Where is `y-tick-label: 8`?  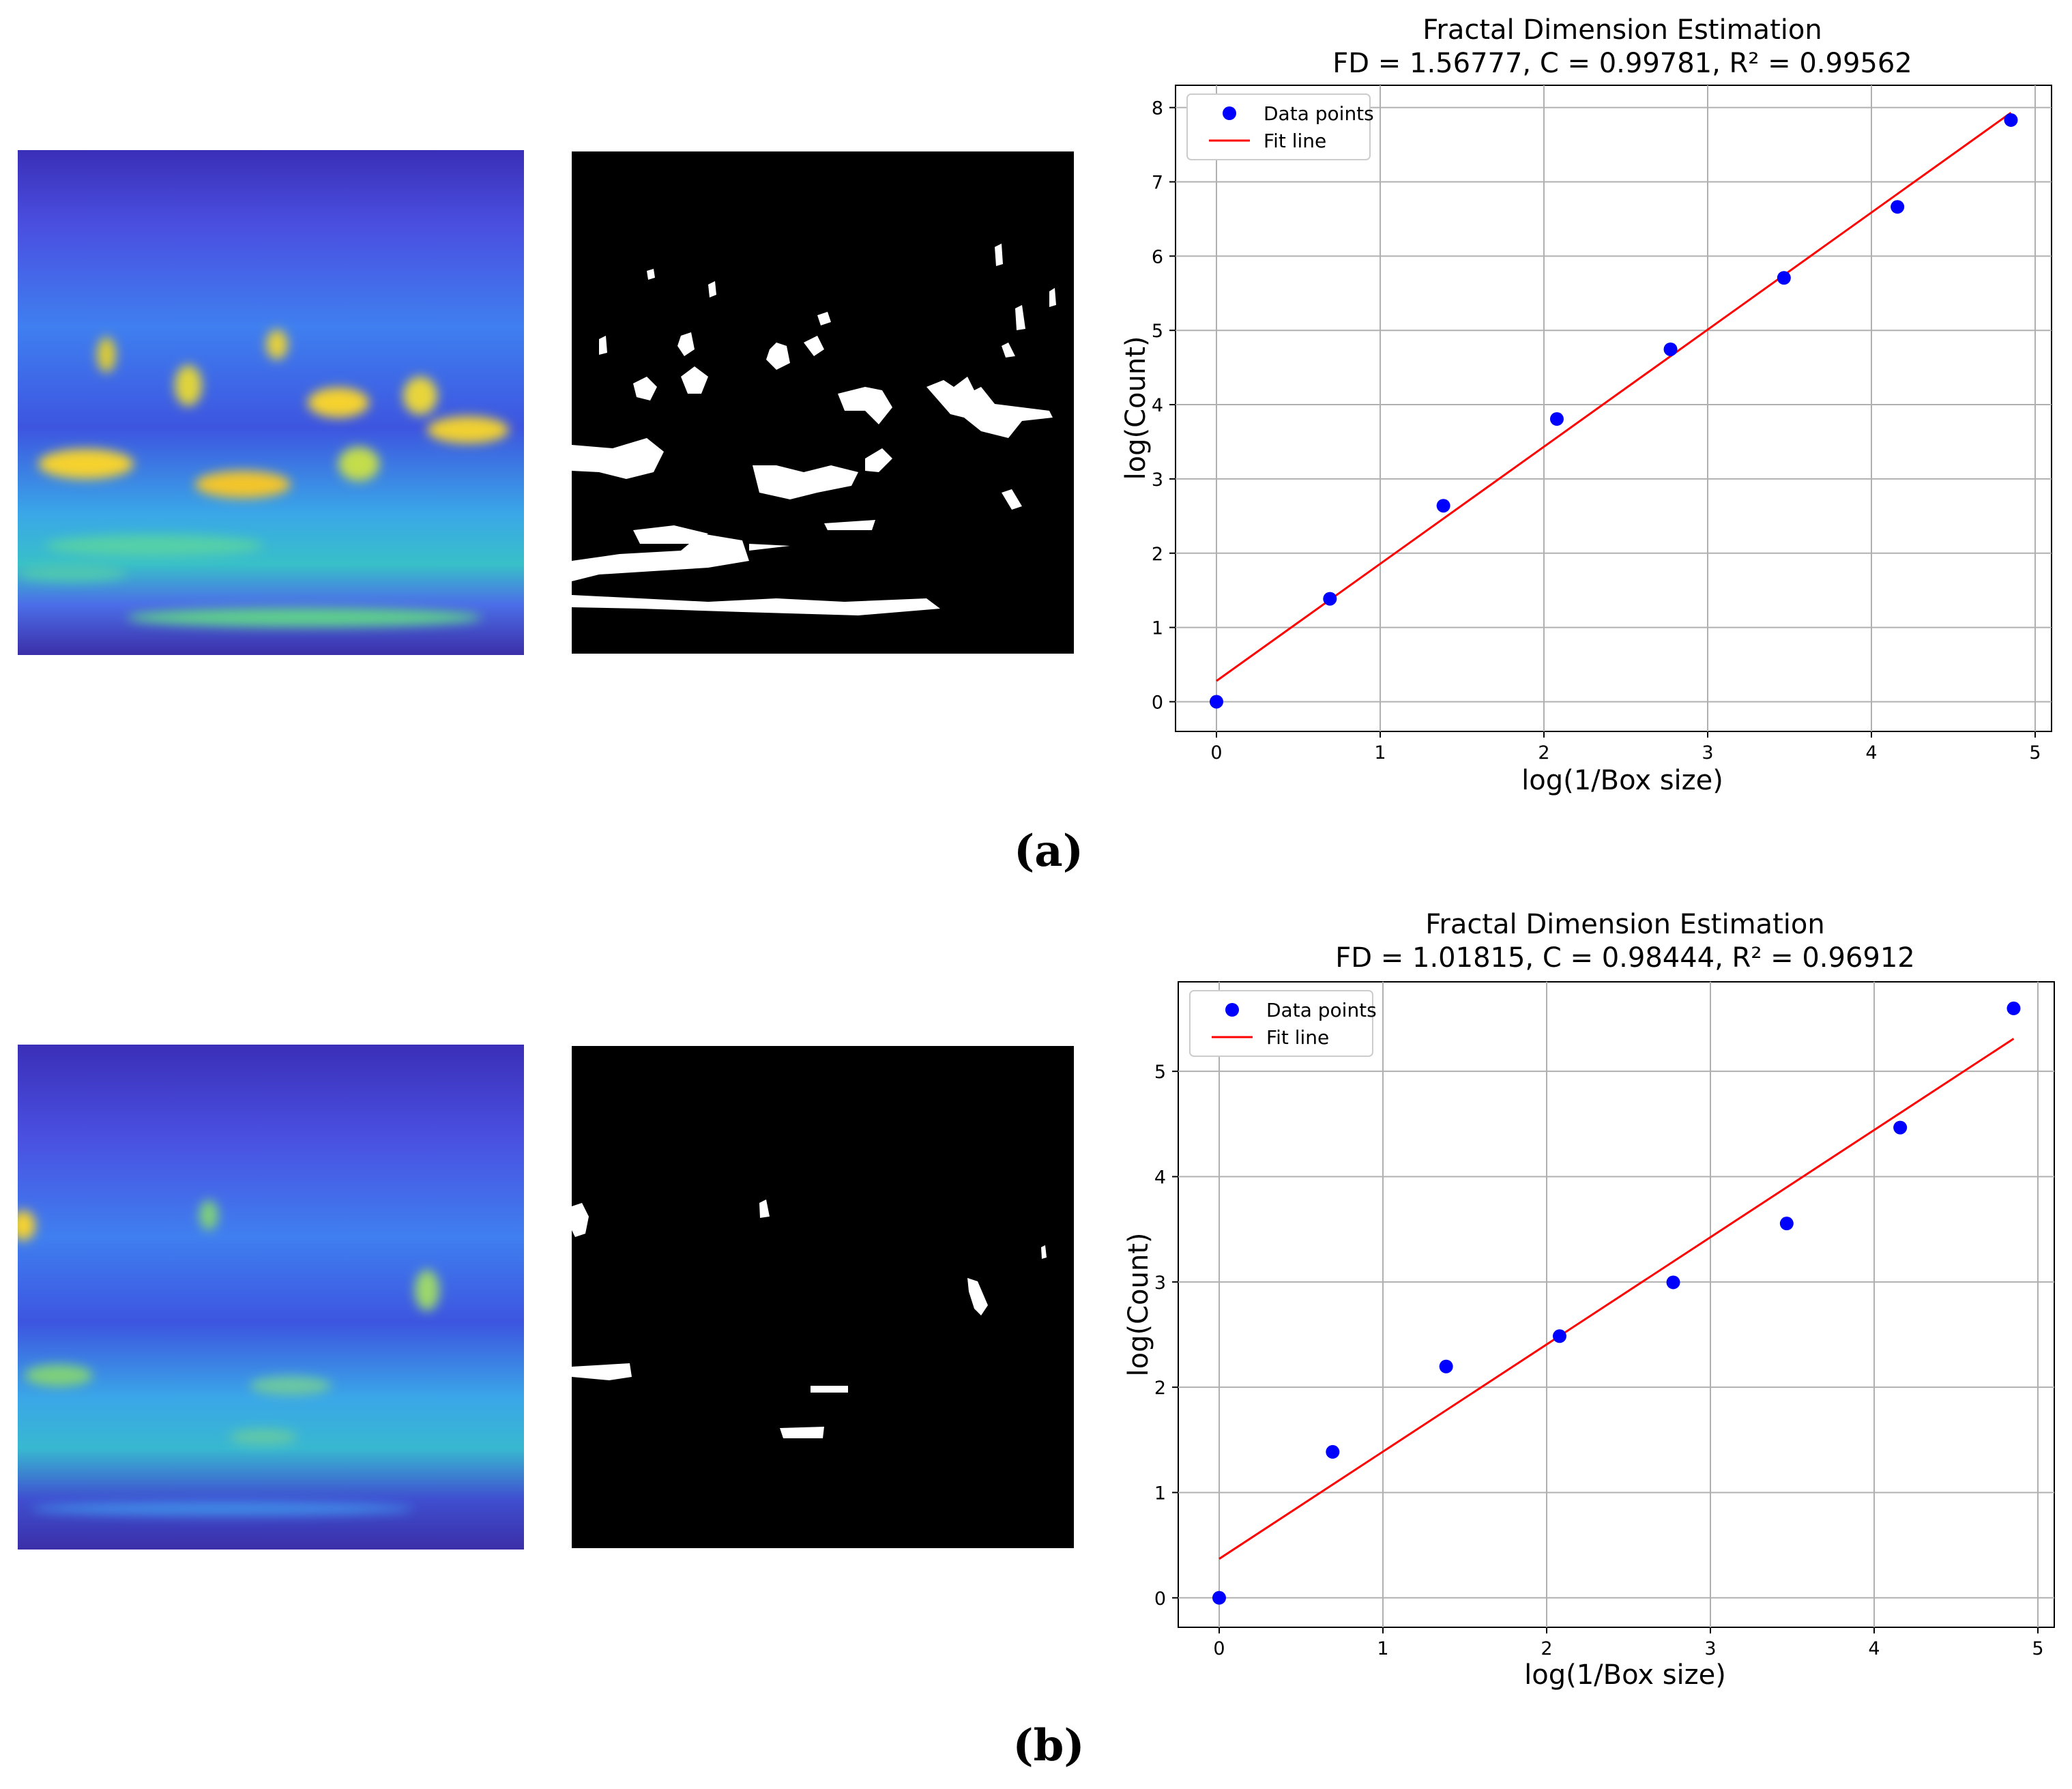 y-tick-label: 8 is located at coordinates (1157, 108).